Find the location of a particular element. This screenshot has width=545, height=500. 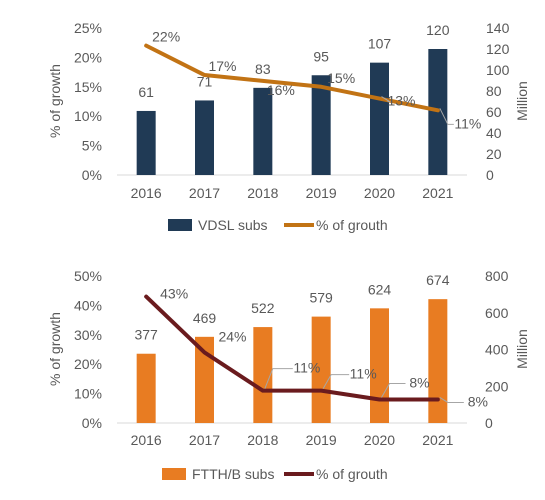

right-axis-tick-label: 140 is located at coordinates (498, 28).